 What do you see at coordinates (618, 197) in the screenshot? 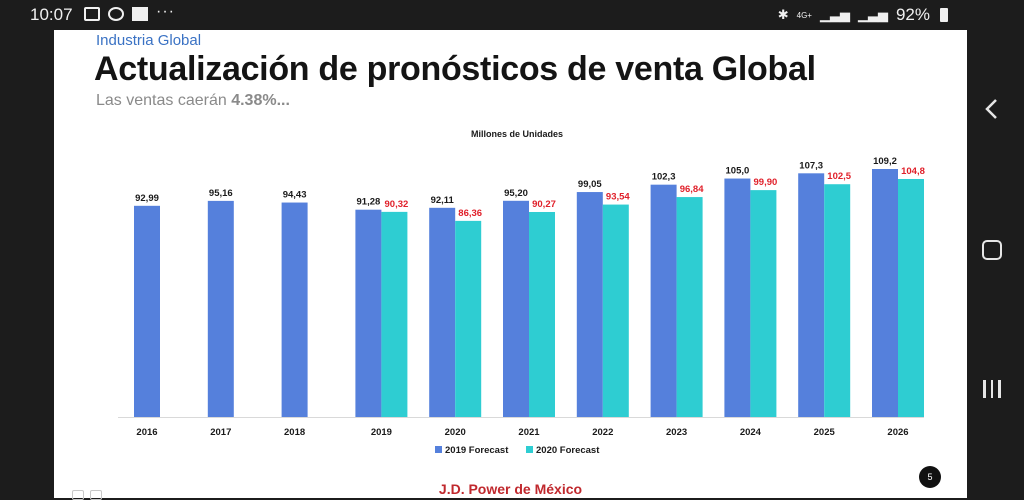
I see `label-2020-forecast-2022: 93,54` at bounding box center [618, 197].